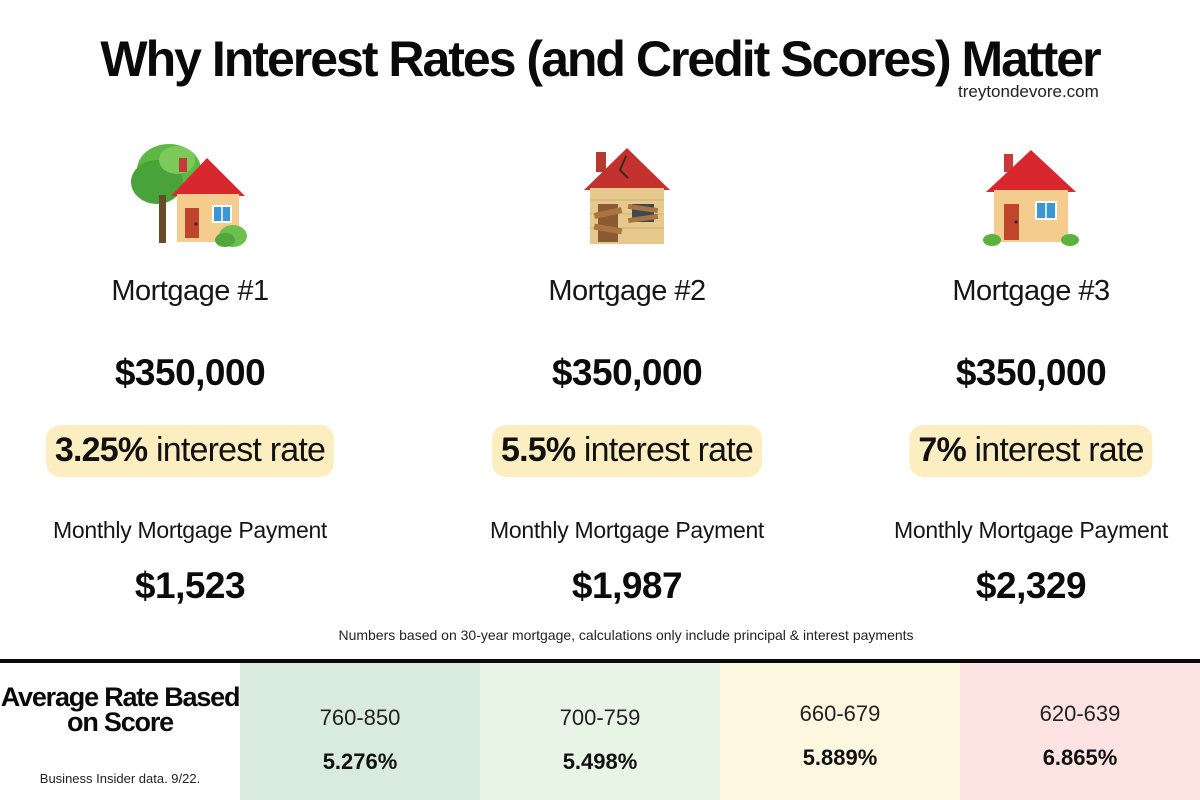 This screenshot has width=1200, height=800. What do you see at coordinates (1031, 198) in the screenshot?
I see `house-icon` at bounding box center [1031, 198].